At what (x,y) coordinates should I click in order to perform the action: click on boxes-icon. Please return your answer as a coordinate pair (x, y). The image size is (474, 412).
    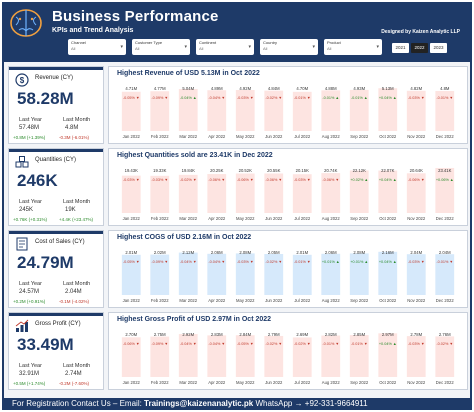
    Looking at the image, I should click on (22, 162).